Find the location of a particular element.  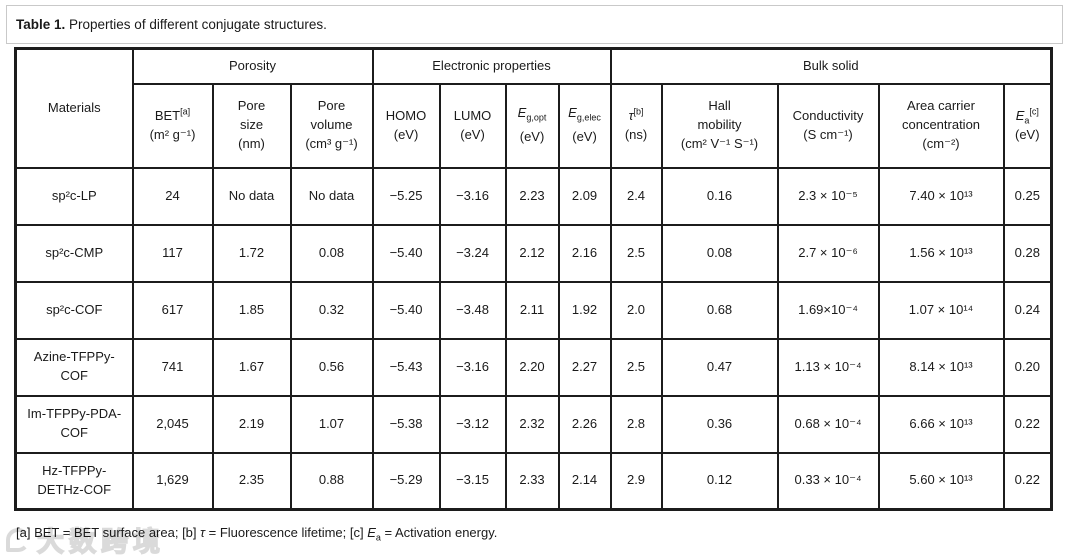

cell-material: sp²c-LP is located at coordinates (74, 196).